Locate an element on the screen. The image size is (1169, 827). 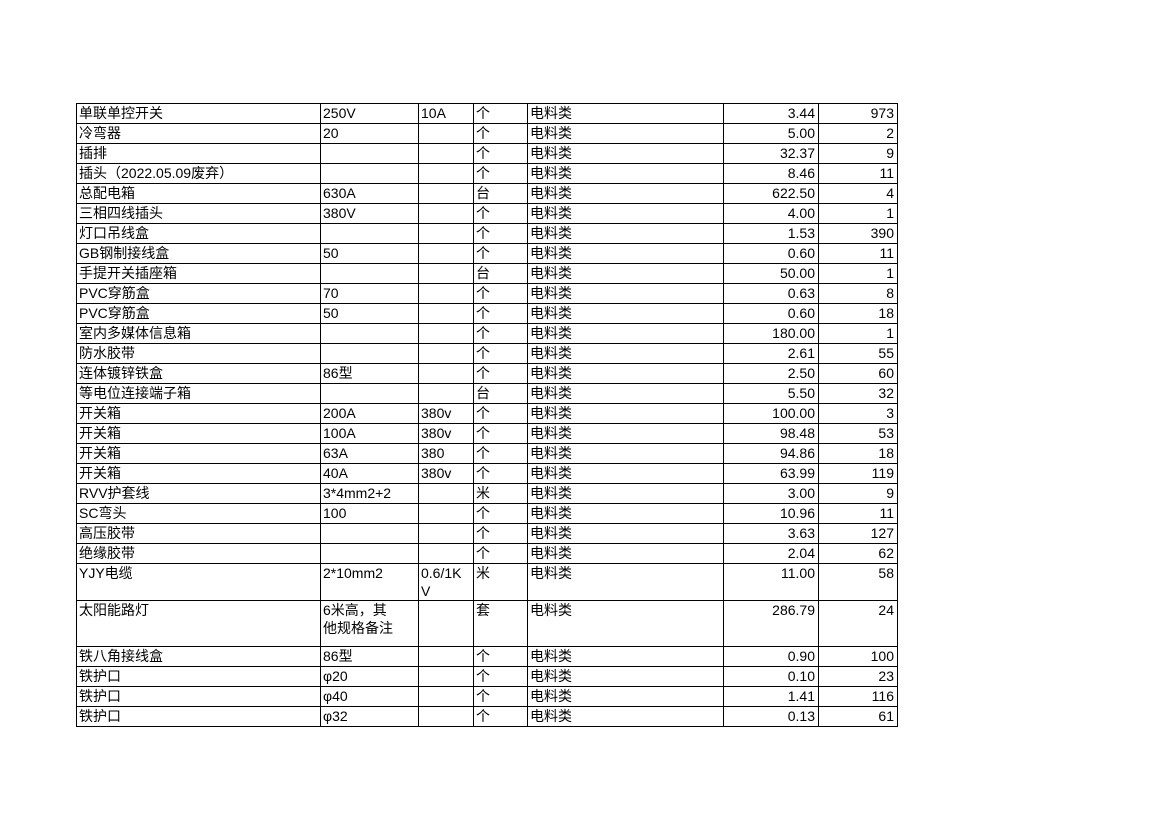
cell-name: YJY电缆 is located at coordinates (198, 582).